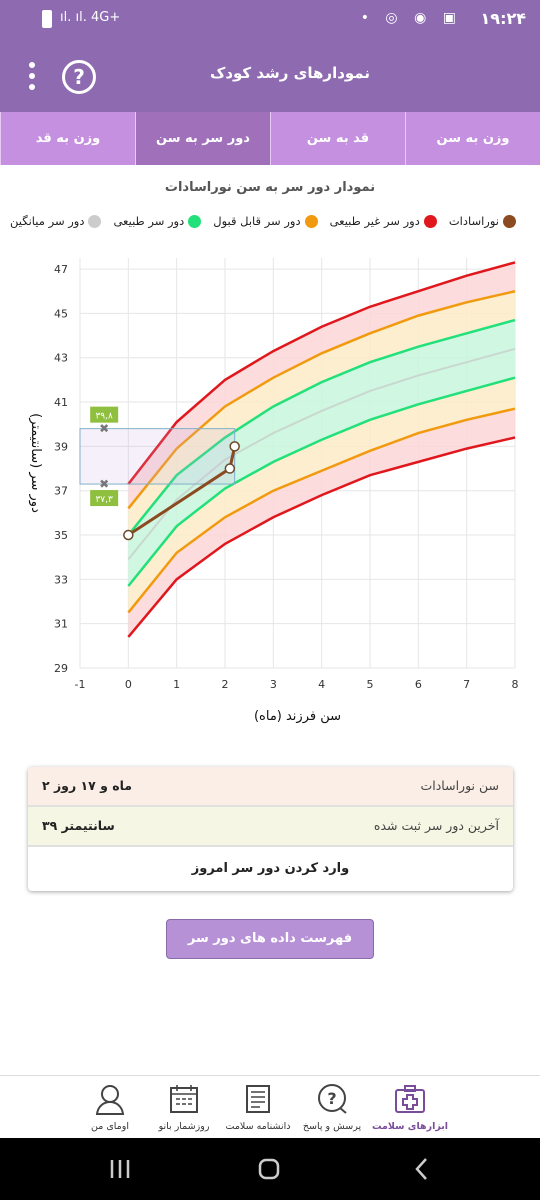 This screenshot has height=1204, width=540. Describe the element at coordinates (61, 535) in the screenshot. I see `y-tick-label: 35` at that location.